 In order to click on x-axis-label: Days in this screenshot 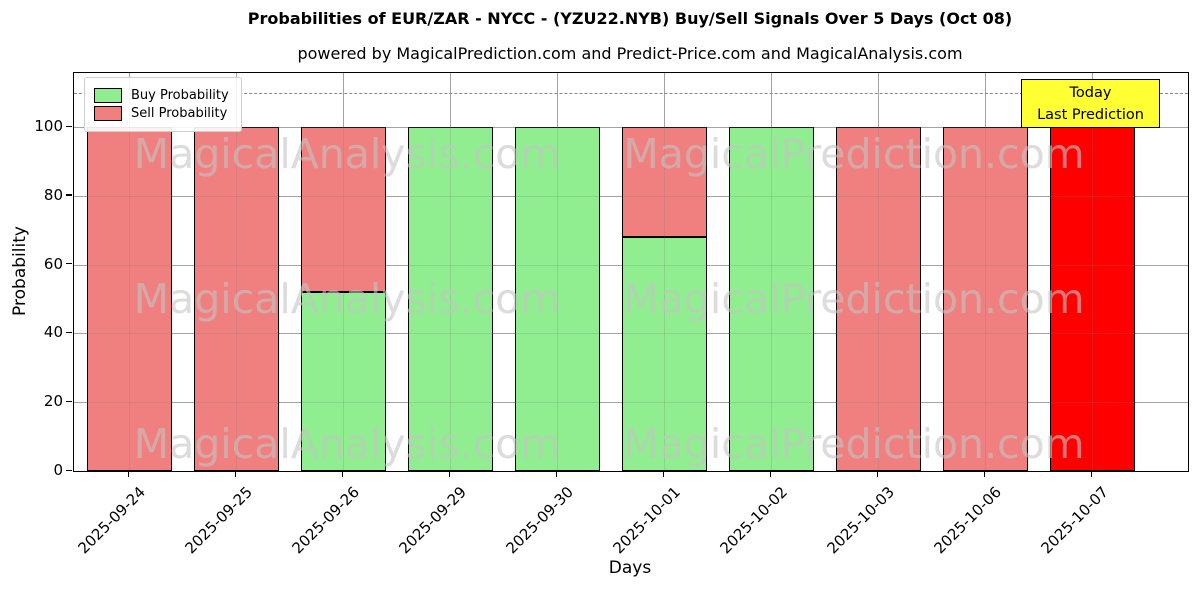, I will do `click(630, 568)`.